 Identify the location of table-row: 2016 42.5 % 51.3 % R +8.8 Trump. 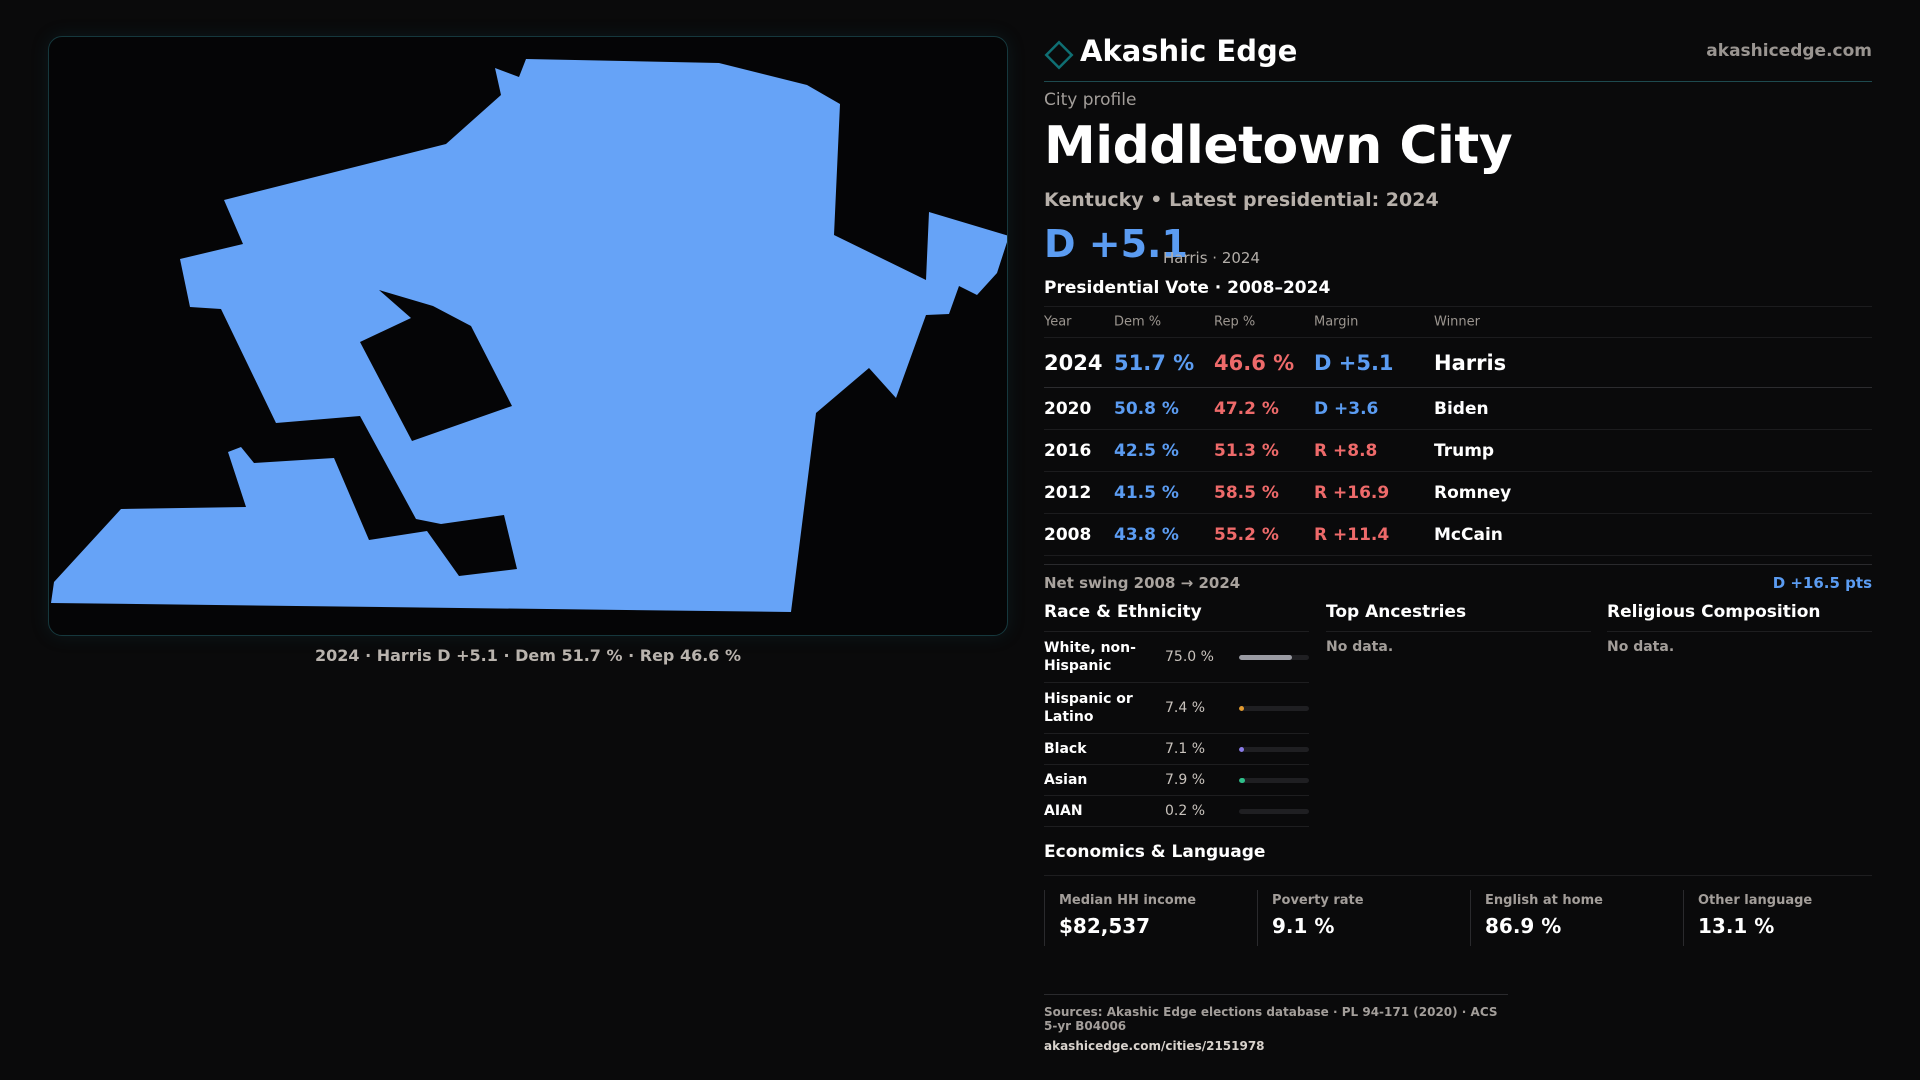
(1458, 451).